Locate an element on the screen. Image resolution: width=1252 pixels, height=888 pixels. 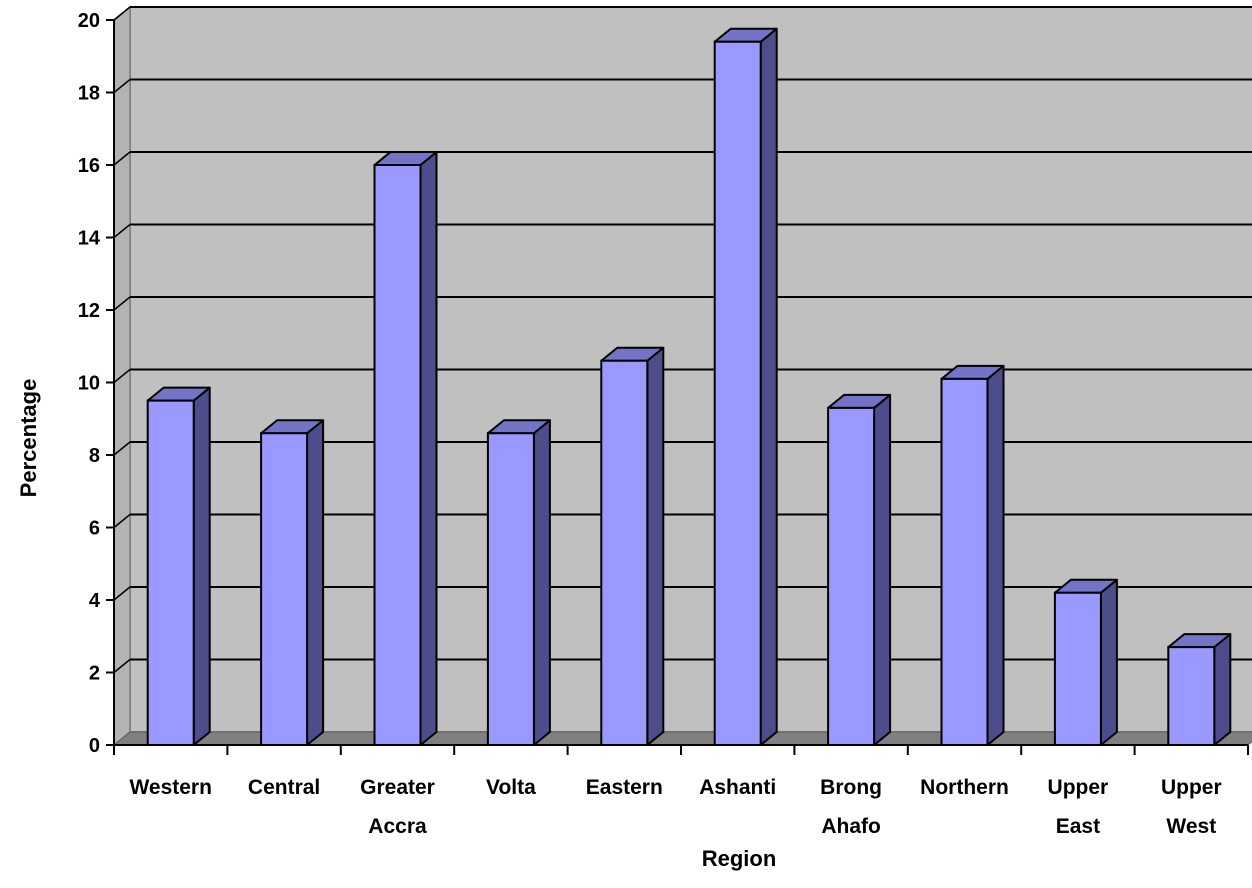
y-tick-label: 18 is located at coordinates (89, 94).